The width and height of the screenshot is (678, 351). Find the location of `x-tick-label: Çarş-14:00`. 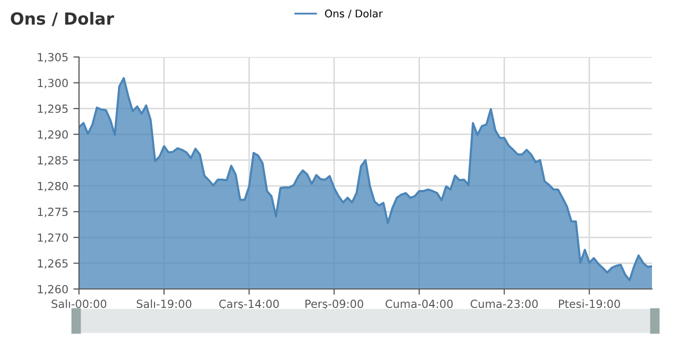

x-tick-label: Çarş-14:00 is located at coordinates (249, 305).